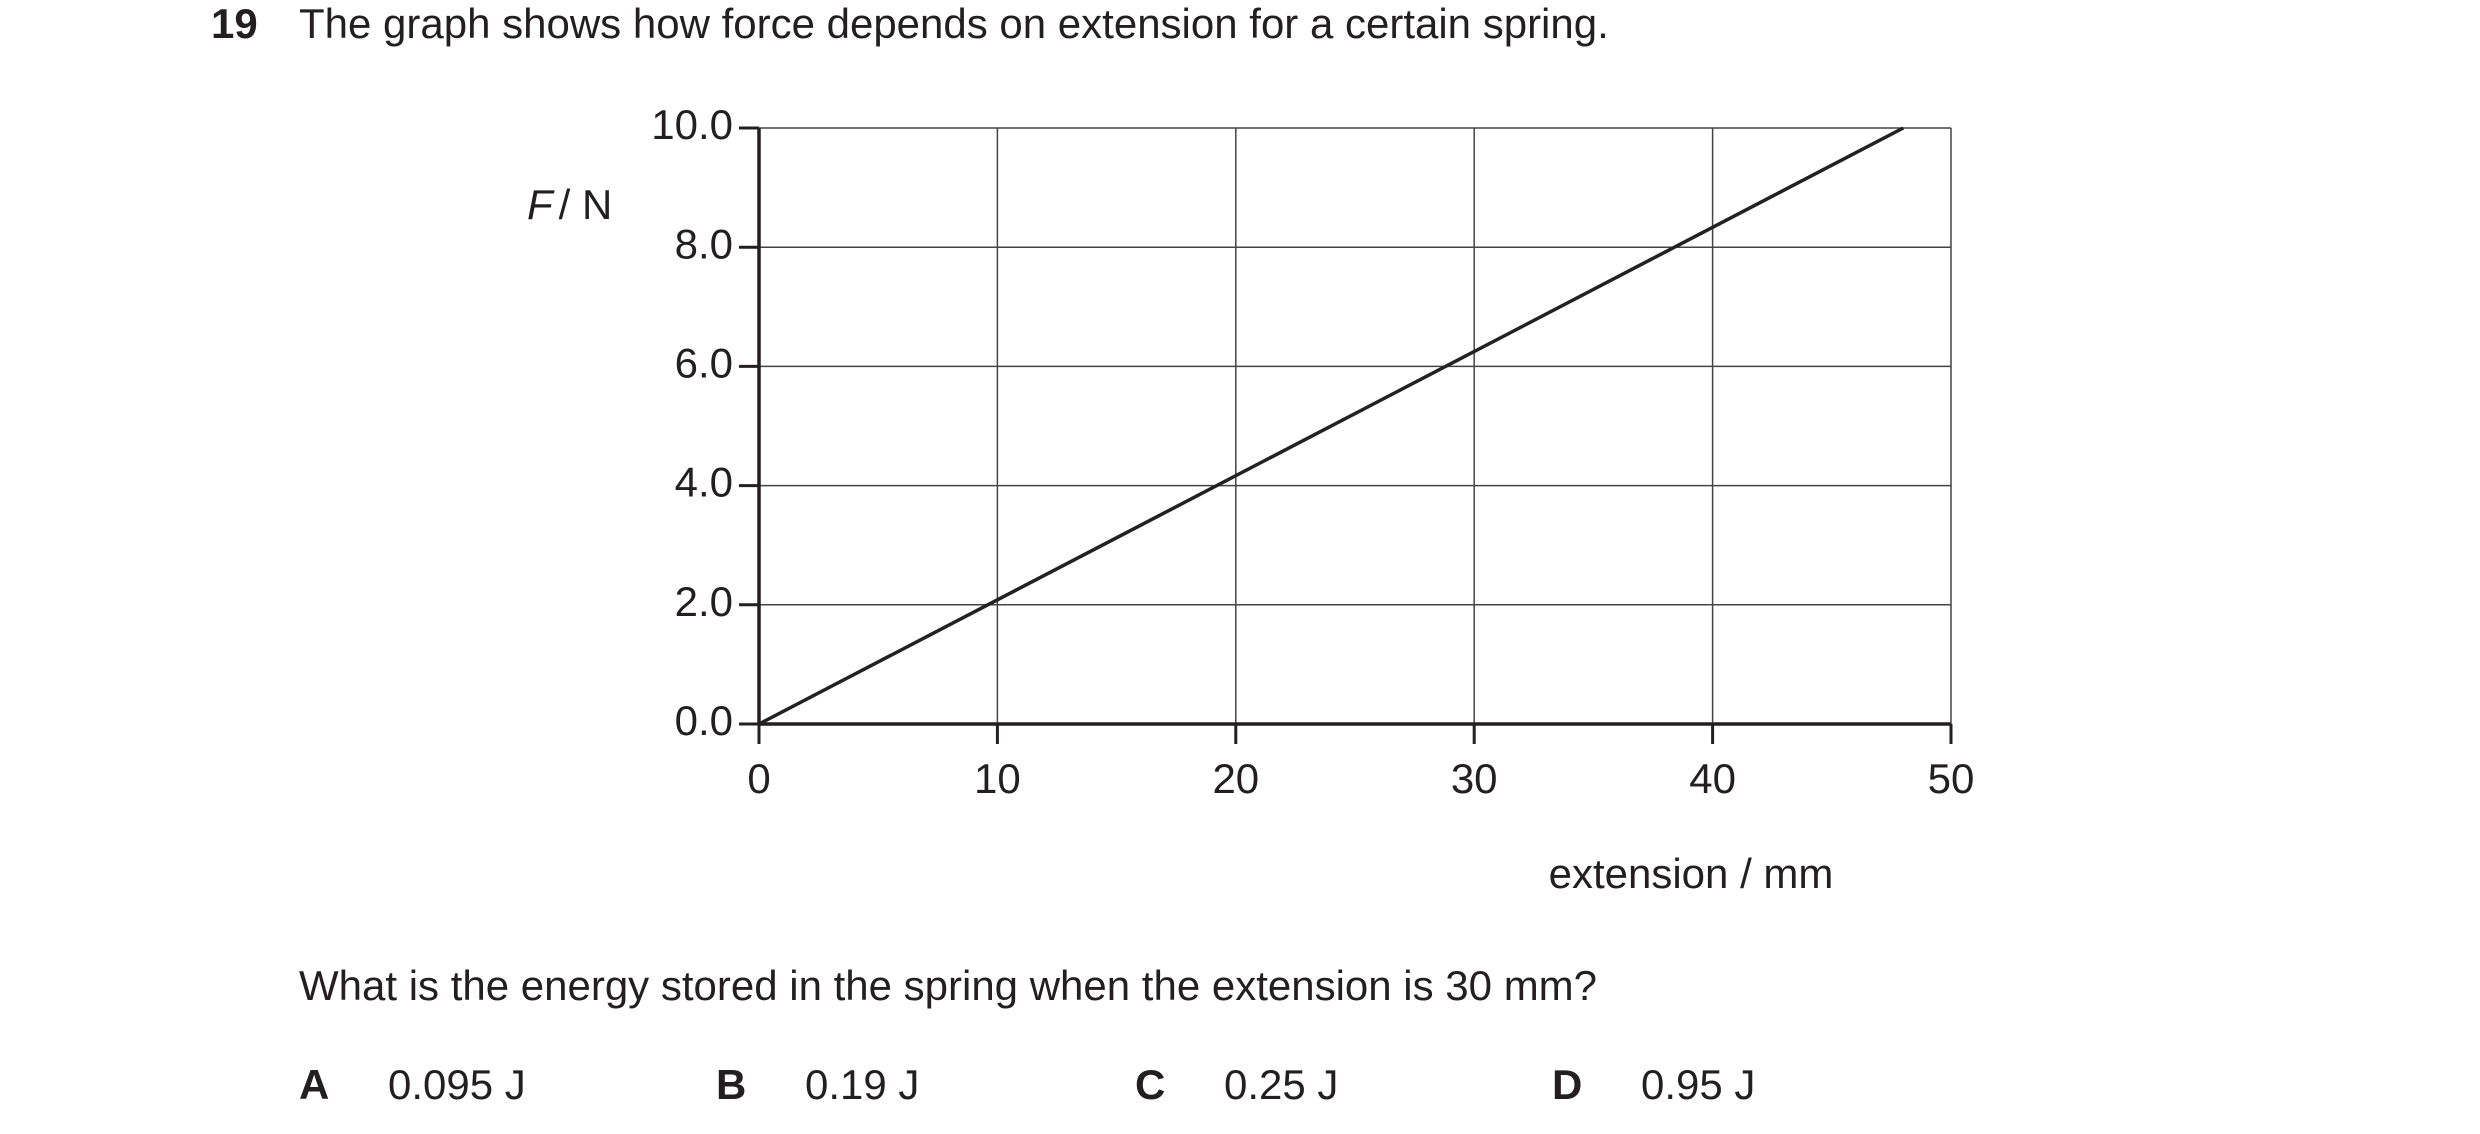 This screenshot has width=2480, height=1134. What do you see at coordinates (704, 601) in the screenshot?
I see `y-tick-label: 2.0` at bounding box center [704, 601].